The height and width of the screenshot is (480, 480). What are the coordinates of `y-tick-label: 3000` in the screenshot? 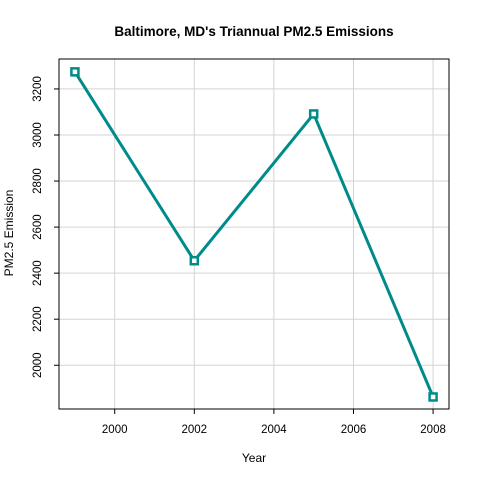 It's located at (38, 135).